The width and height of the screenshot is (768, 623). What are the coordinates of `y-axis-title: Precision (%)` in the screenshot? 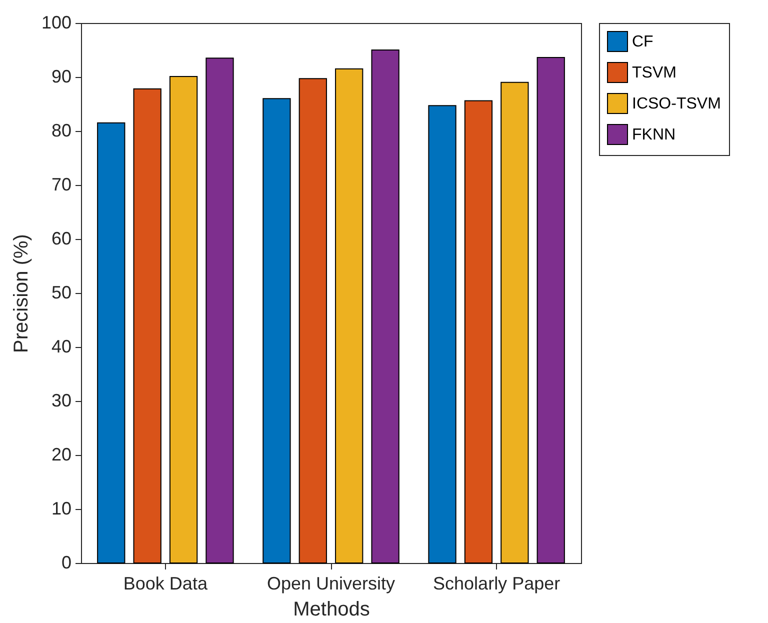 It's located at (21, 293).